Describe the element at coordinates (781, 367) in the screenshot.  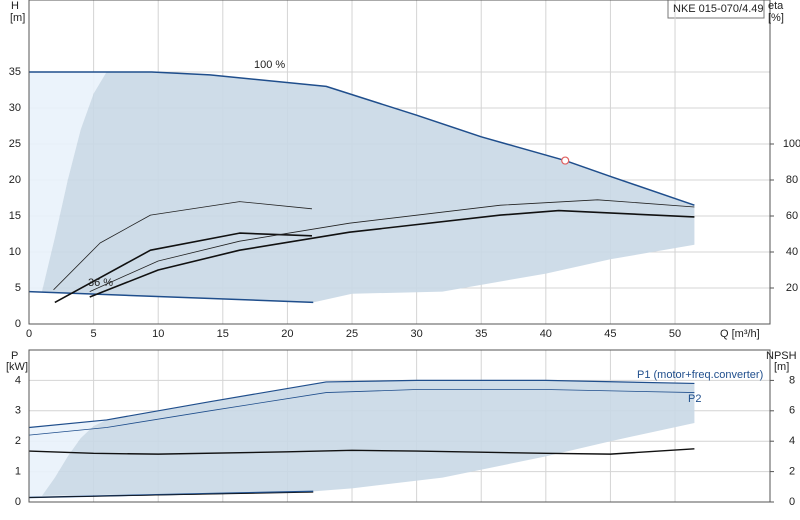
I see `y2-unit: [m]` at that location.